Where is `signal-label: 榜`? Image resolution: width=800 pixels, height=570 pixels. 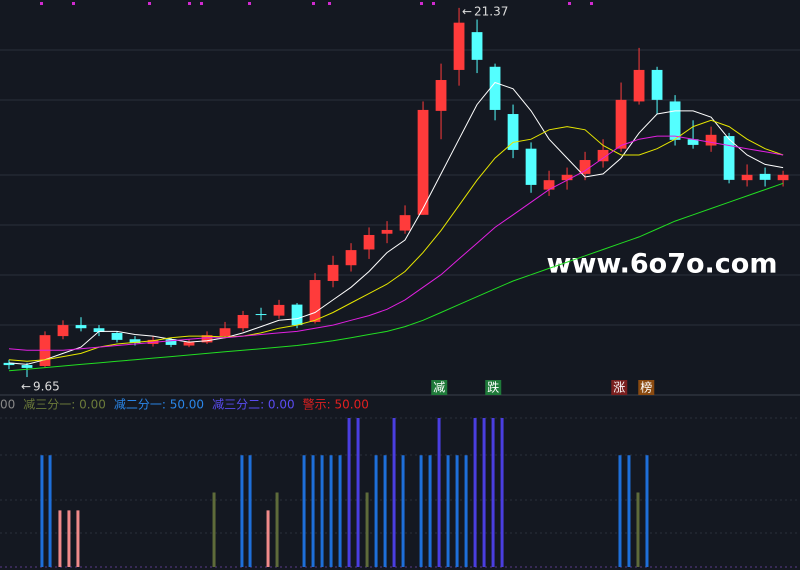
signal-label: 榜 is located at coordinates (646, 387).